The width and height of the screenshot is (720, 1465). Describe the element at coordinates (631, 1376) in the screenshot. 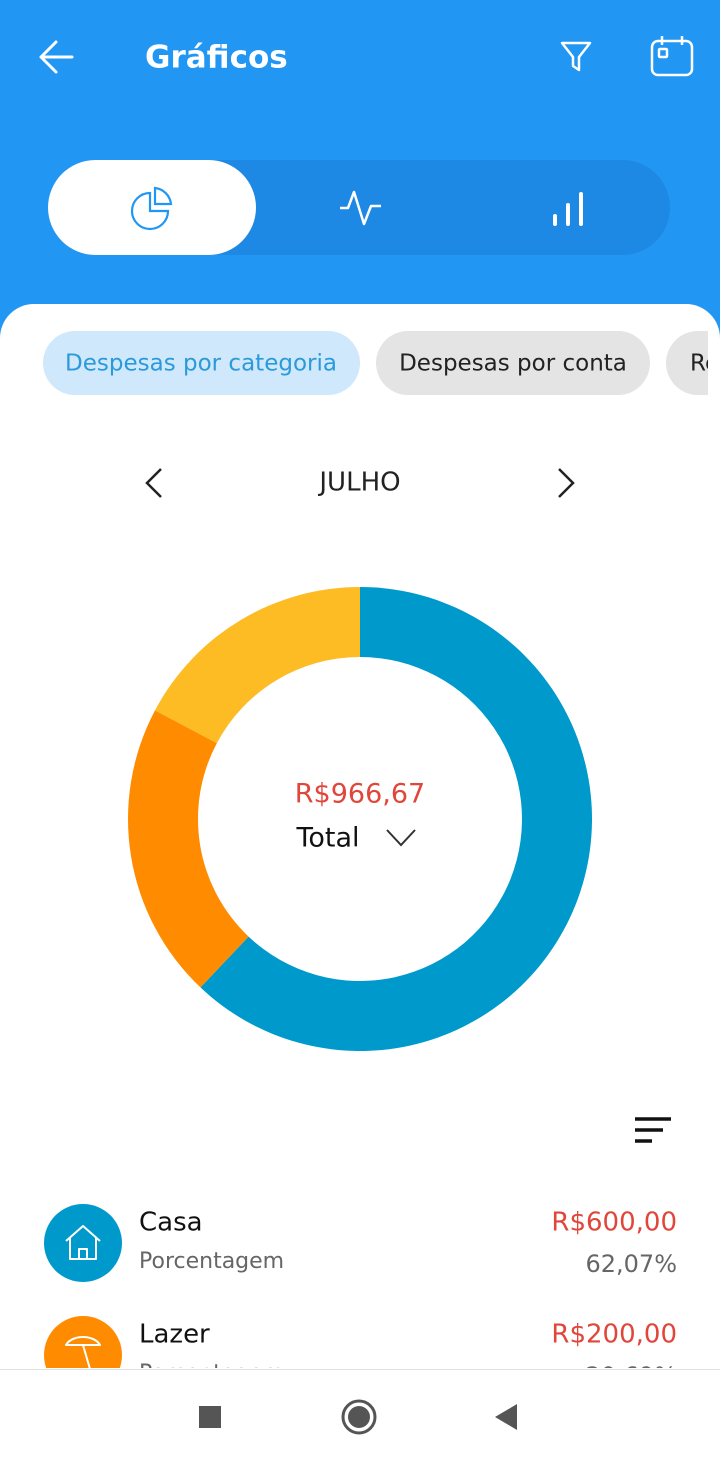

I see `category-percent: 20,69%` at that location.